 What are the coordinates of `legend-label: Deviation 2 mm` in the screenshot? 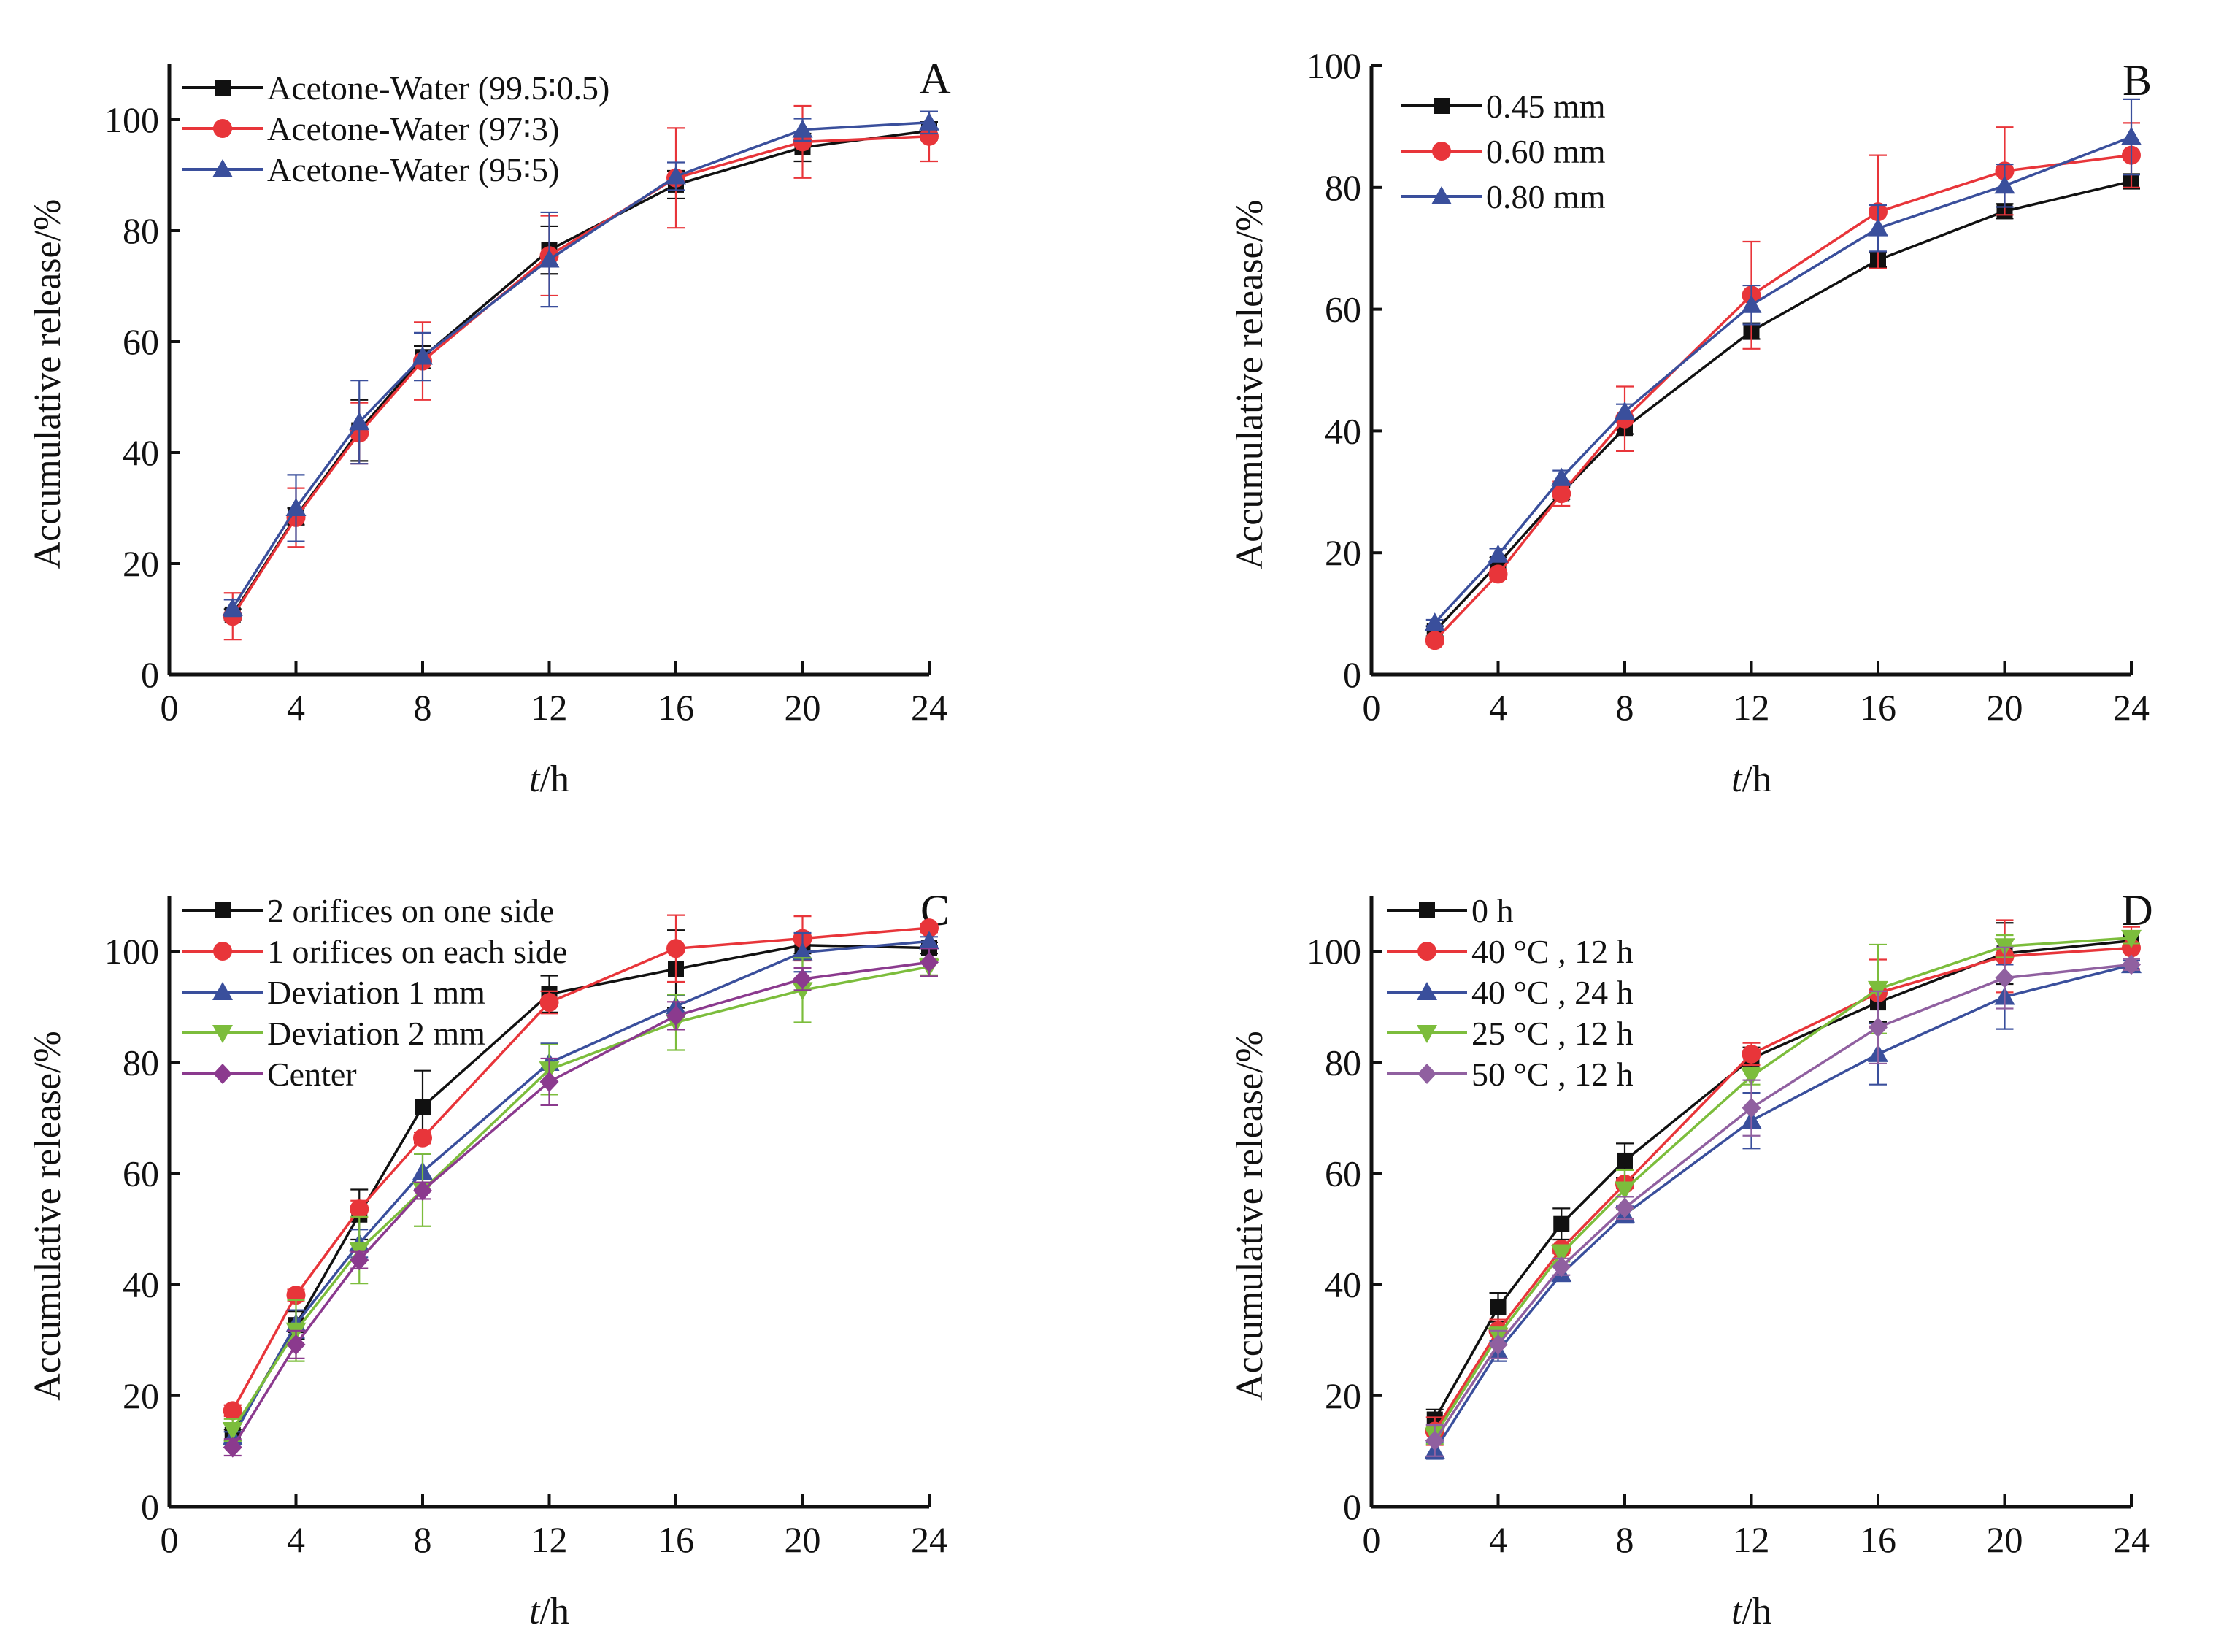 It's located at (376, 1033).